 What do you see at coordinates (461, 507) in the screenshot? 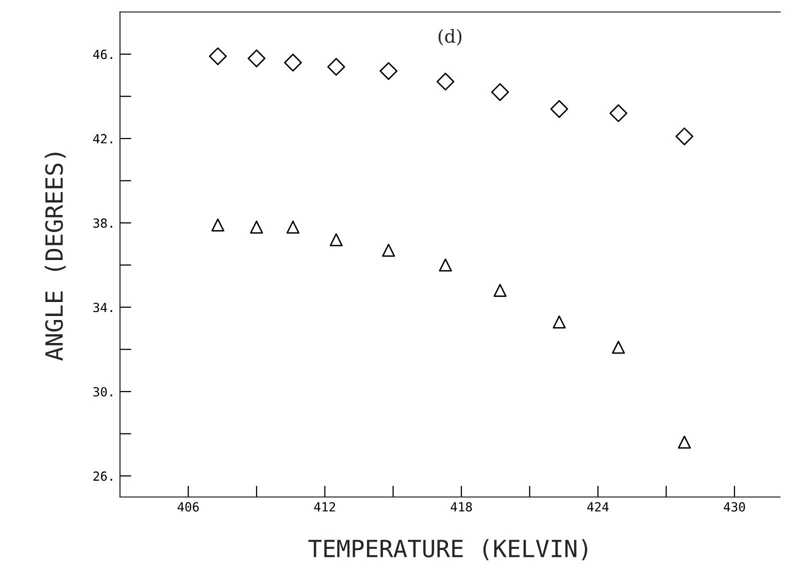
I see `x-tick-label: 418` at bounding box center [461, 507].